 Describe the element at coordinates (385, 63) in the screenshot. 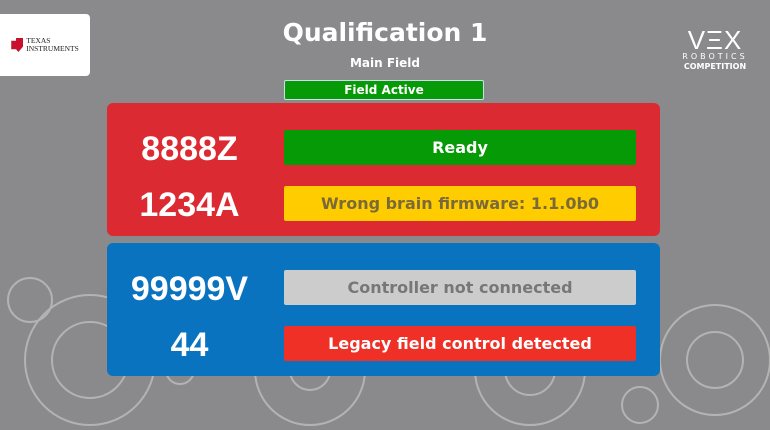

I see `field-name: Main Field` at that location.